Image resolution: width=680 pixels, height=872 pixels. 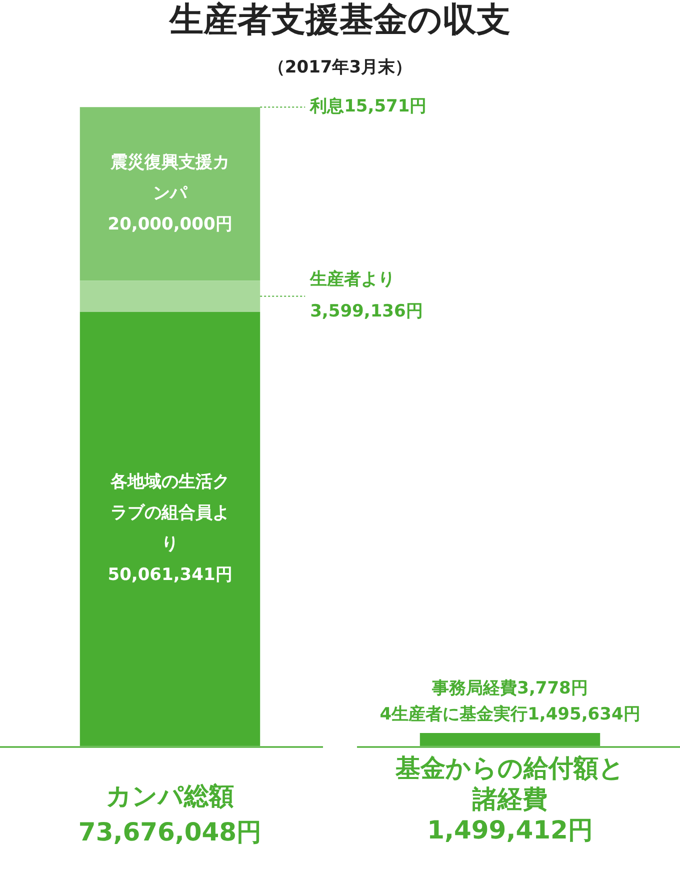 I want to click on data-label: 震災復興支援カンパ20,000,000円, so click(x=170, y=193).